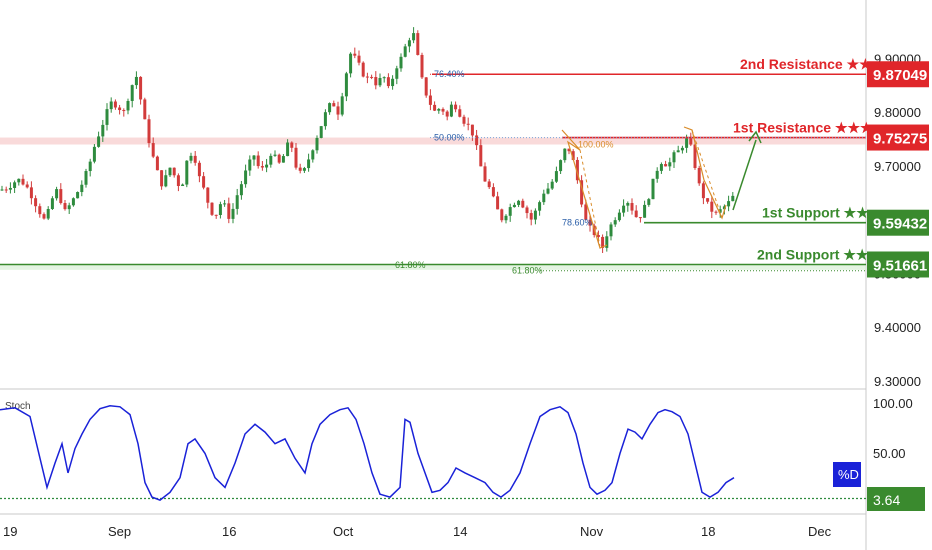 The width and height of the screenshot is (932, 550). What do you see at coordinates (806, 64) in the screenshot?
I see `level-label-0: 2nd Resistance ★★` at bounding box center [806, 64].